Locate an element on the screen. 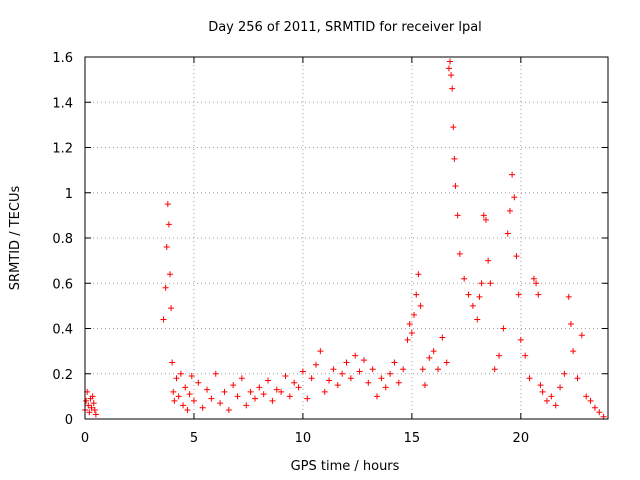 The image size is (640, 480). x-tick-label: 10 is located at coordinates (303, 438).